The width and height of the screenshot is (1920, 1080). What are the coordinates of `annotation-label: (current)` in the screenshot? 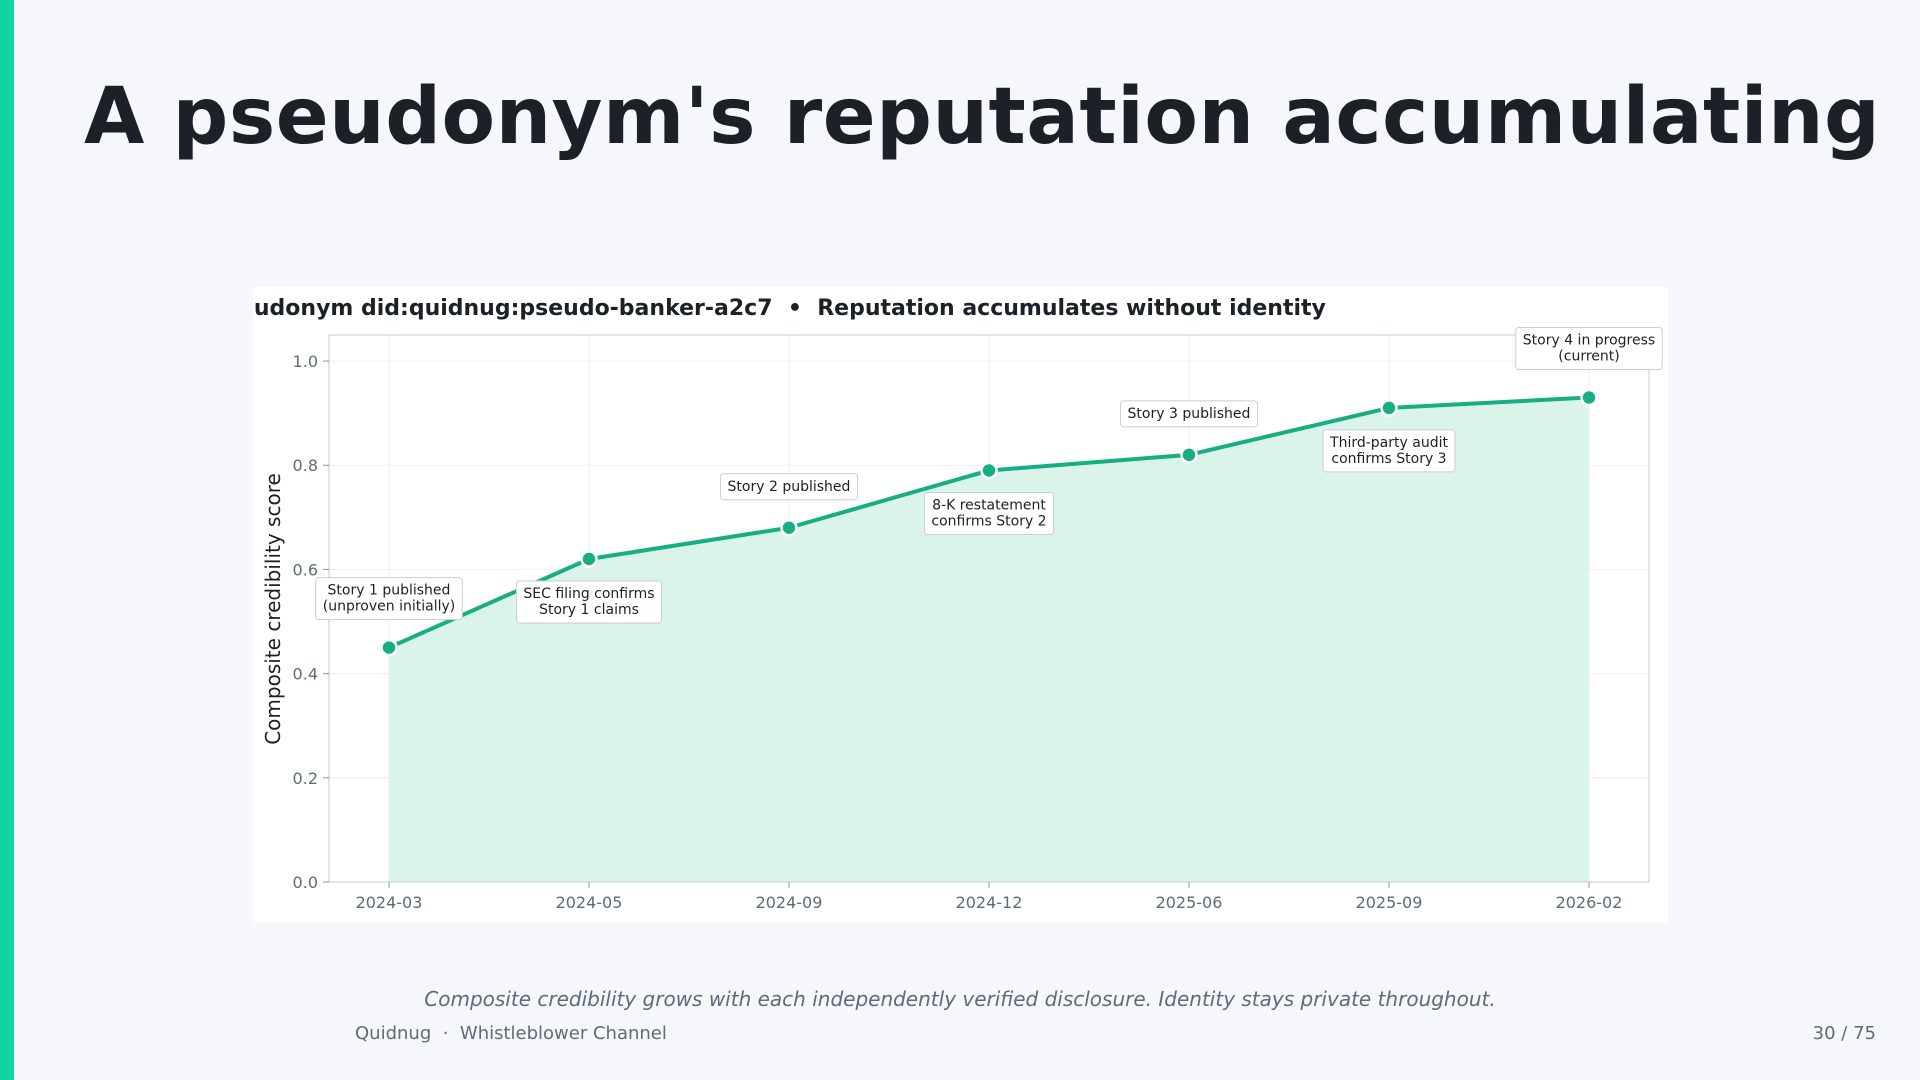 It's located at (1588, 357).